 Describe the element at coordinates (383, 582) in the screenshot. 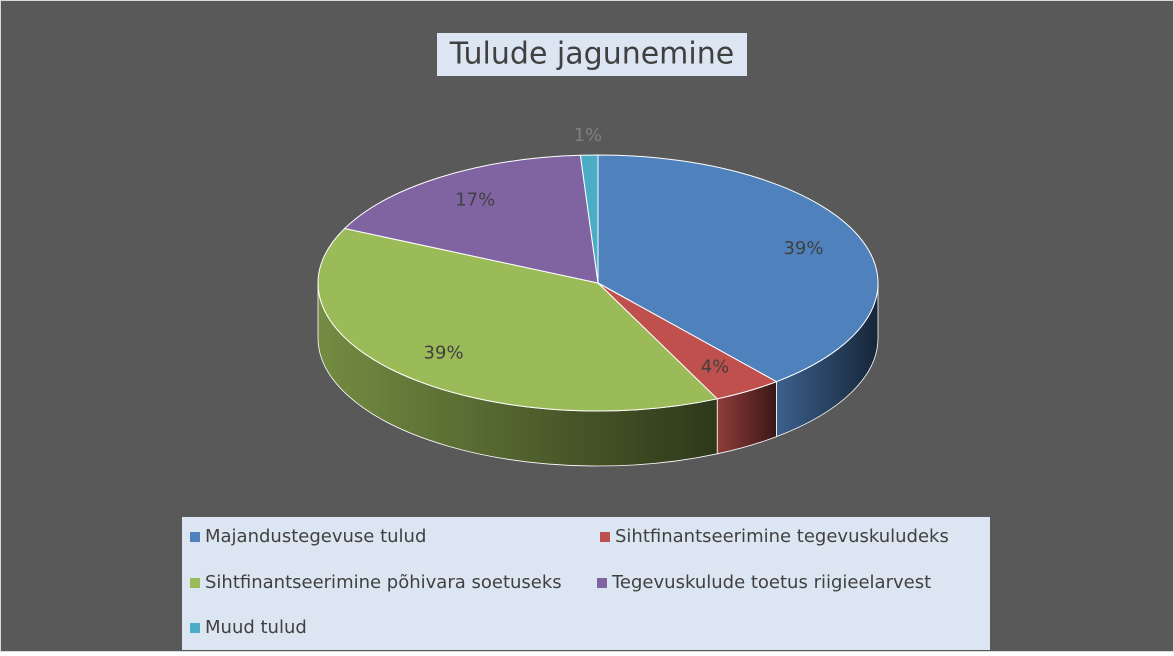

I see `legend-label: Sihtfinantseerimine põhivara soetuseks` at that location.